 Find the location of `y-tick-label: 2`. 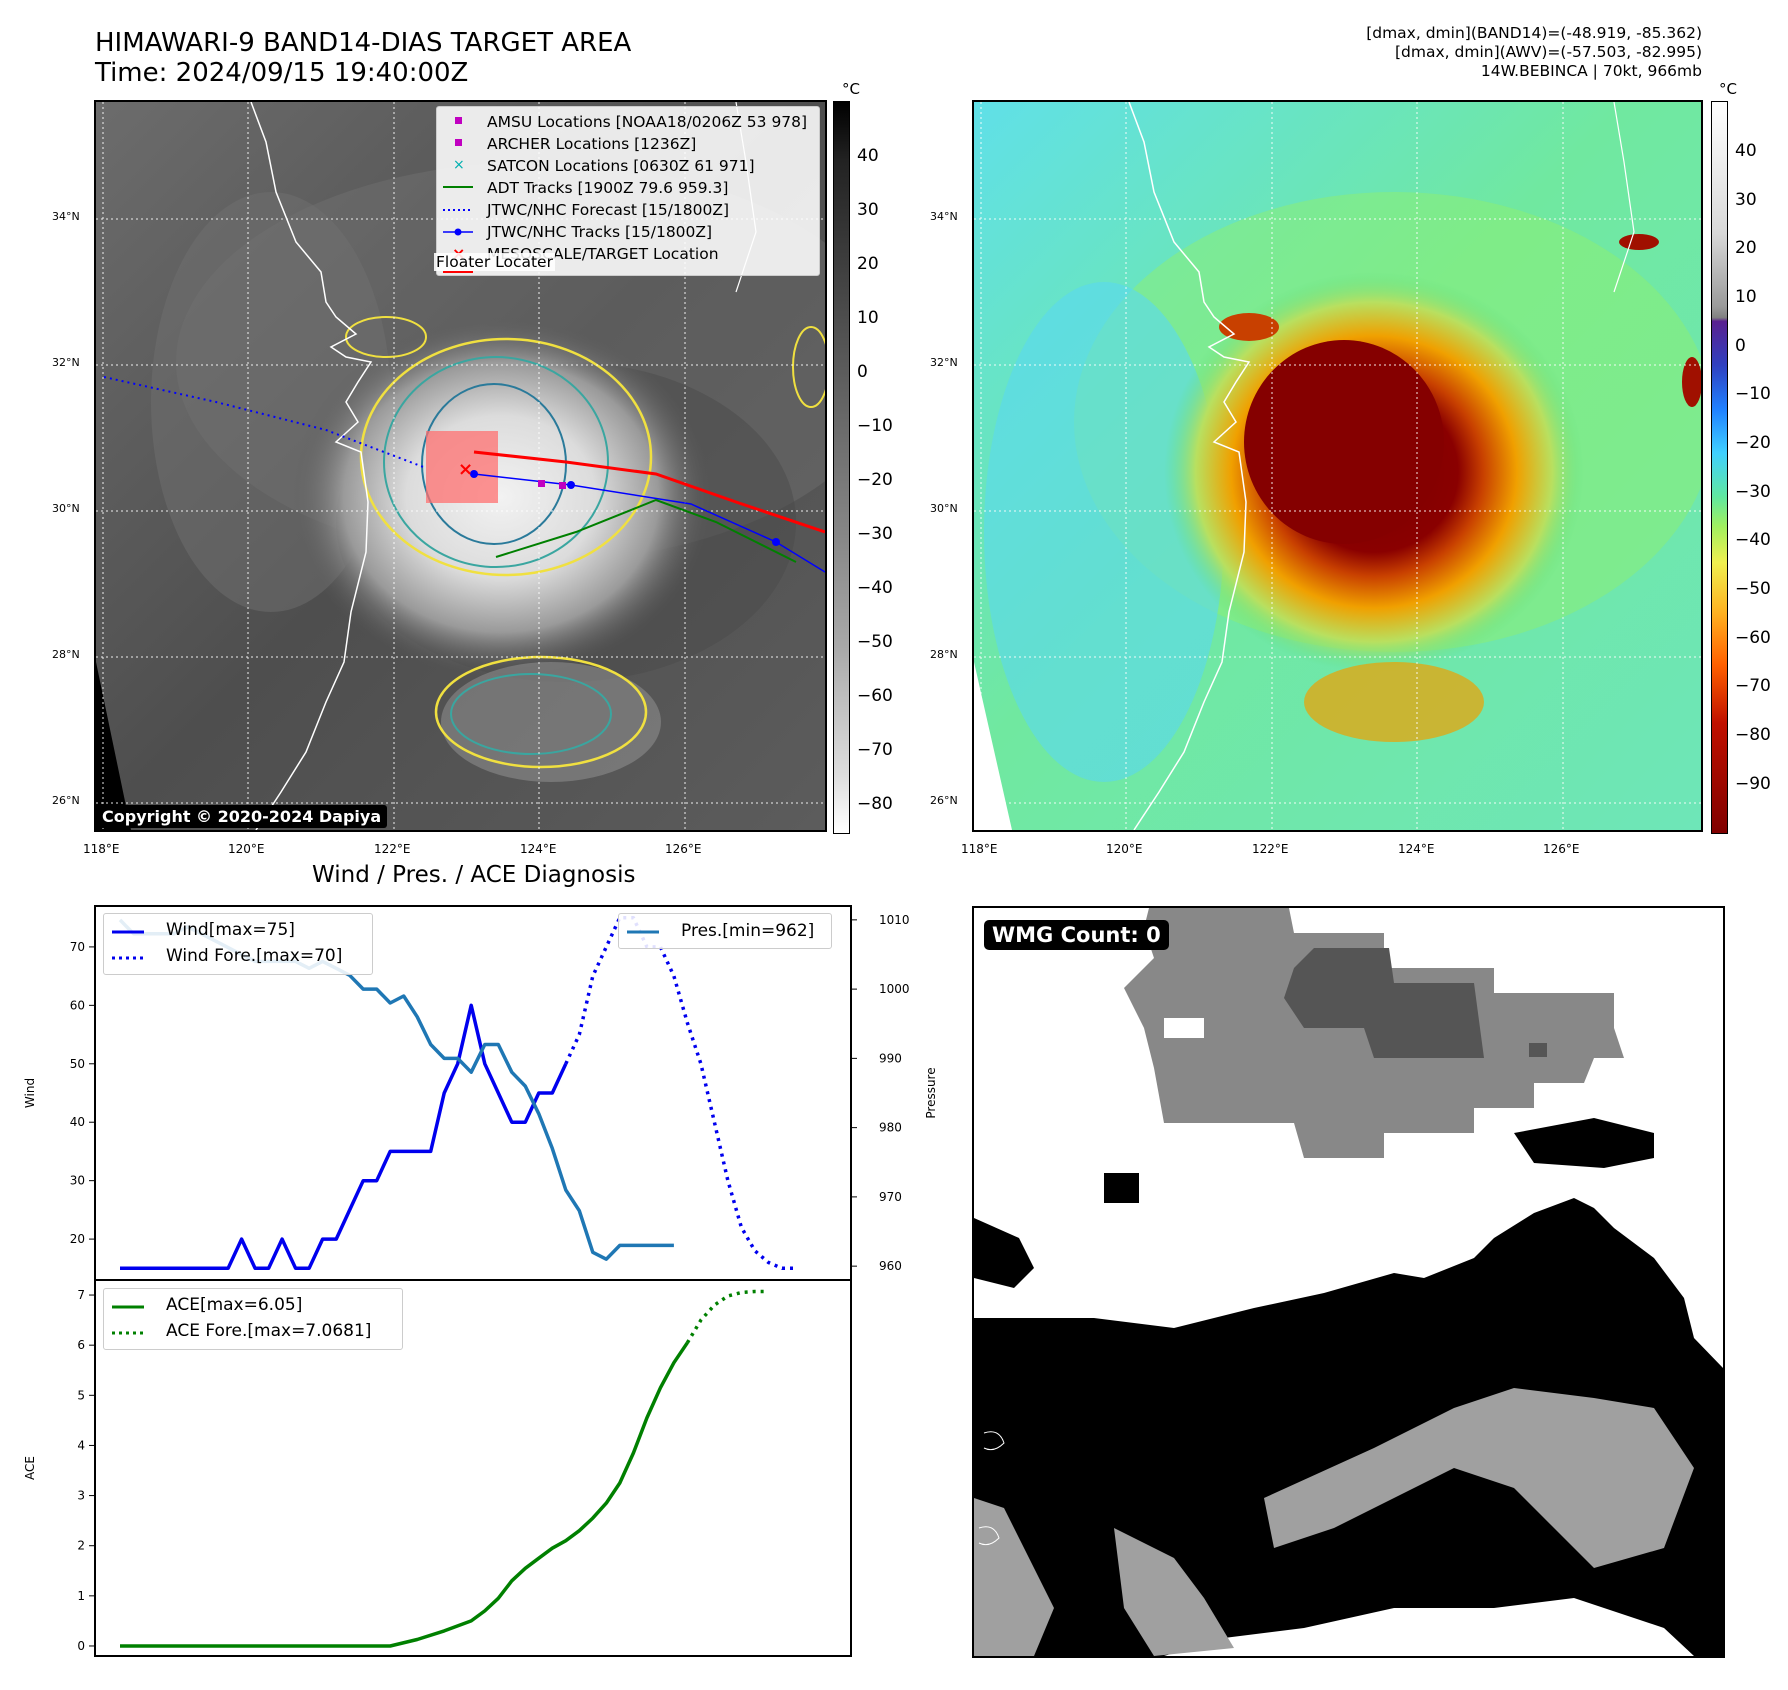

y-tick-label: 2 is located at coordinates (81, 1546).